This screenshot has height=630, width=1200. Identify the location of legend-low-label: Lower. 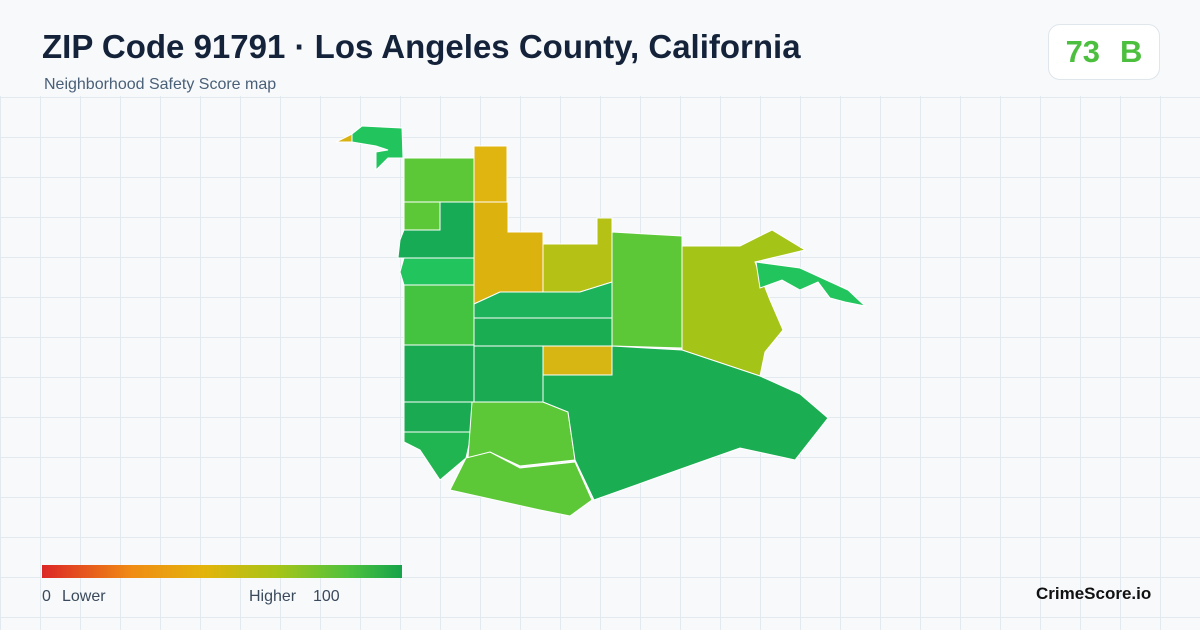
(84, 596).